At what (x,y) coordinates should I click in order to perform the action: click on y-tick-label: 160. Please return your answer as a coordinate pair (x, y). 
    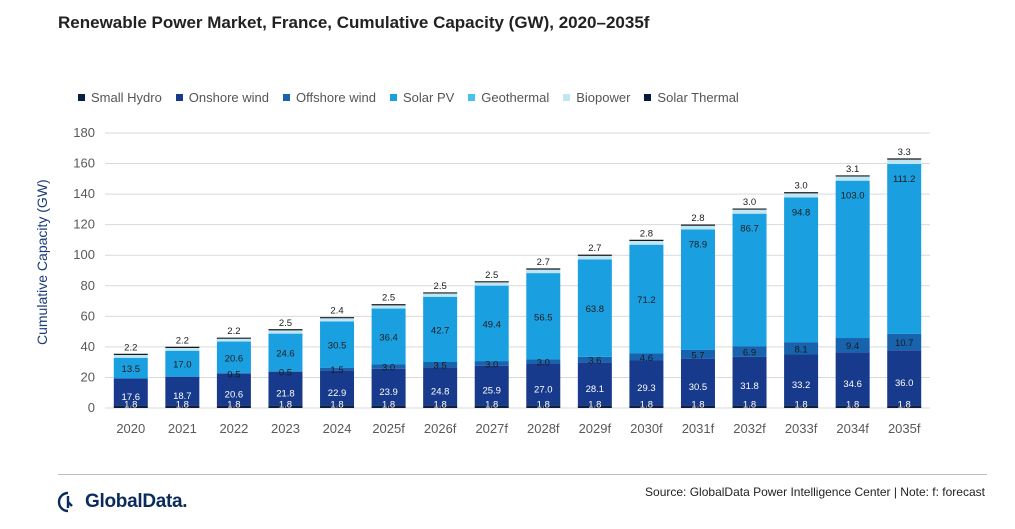
    Looking at the image, I should click on (84, 163).